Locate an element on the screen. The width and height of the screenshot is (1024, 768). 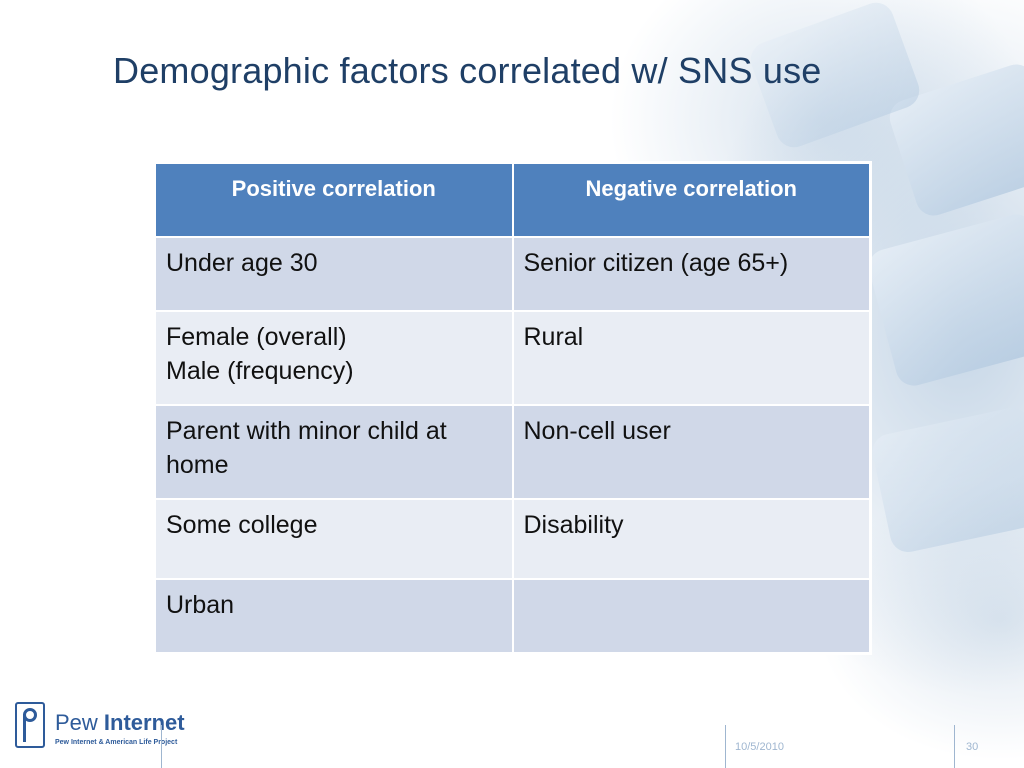
logo-name: Pew Internet is located at coordinates (120, 722).